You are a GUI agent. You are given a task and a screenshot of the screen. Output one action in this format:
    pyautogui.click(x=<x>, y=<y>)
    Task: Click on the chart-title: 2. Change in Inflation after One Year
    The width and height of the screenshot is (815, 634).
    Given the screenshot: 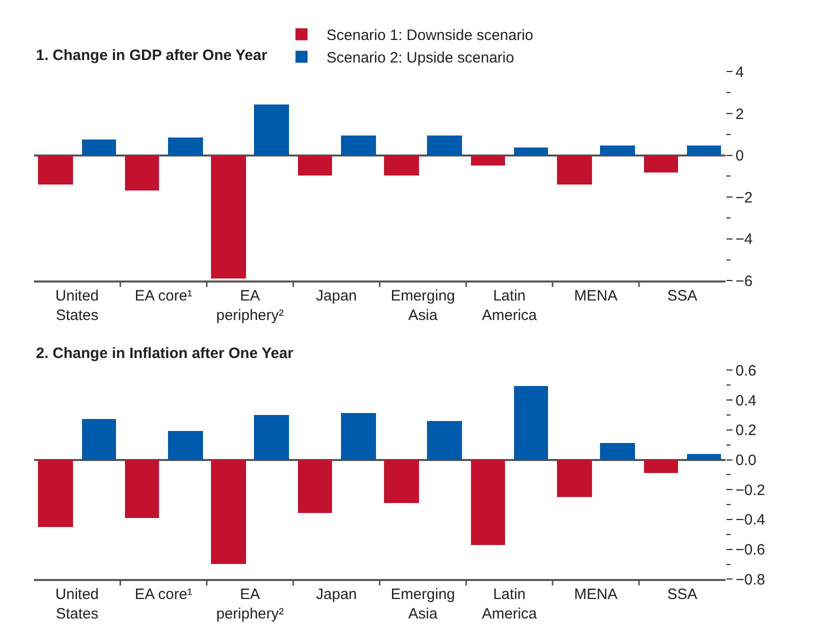 What is the action you would take?
    pyautogui.click(x=165, y=353)
    